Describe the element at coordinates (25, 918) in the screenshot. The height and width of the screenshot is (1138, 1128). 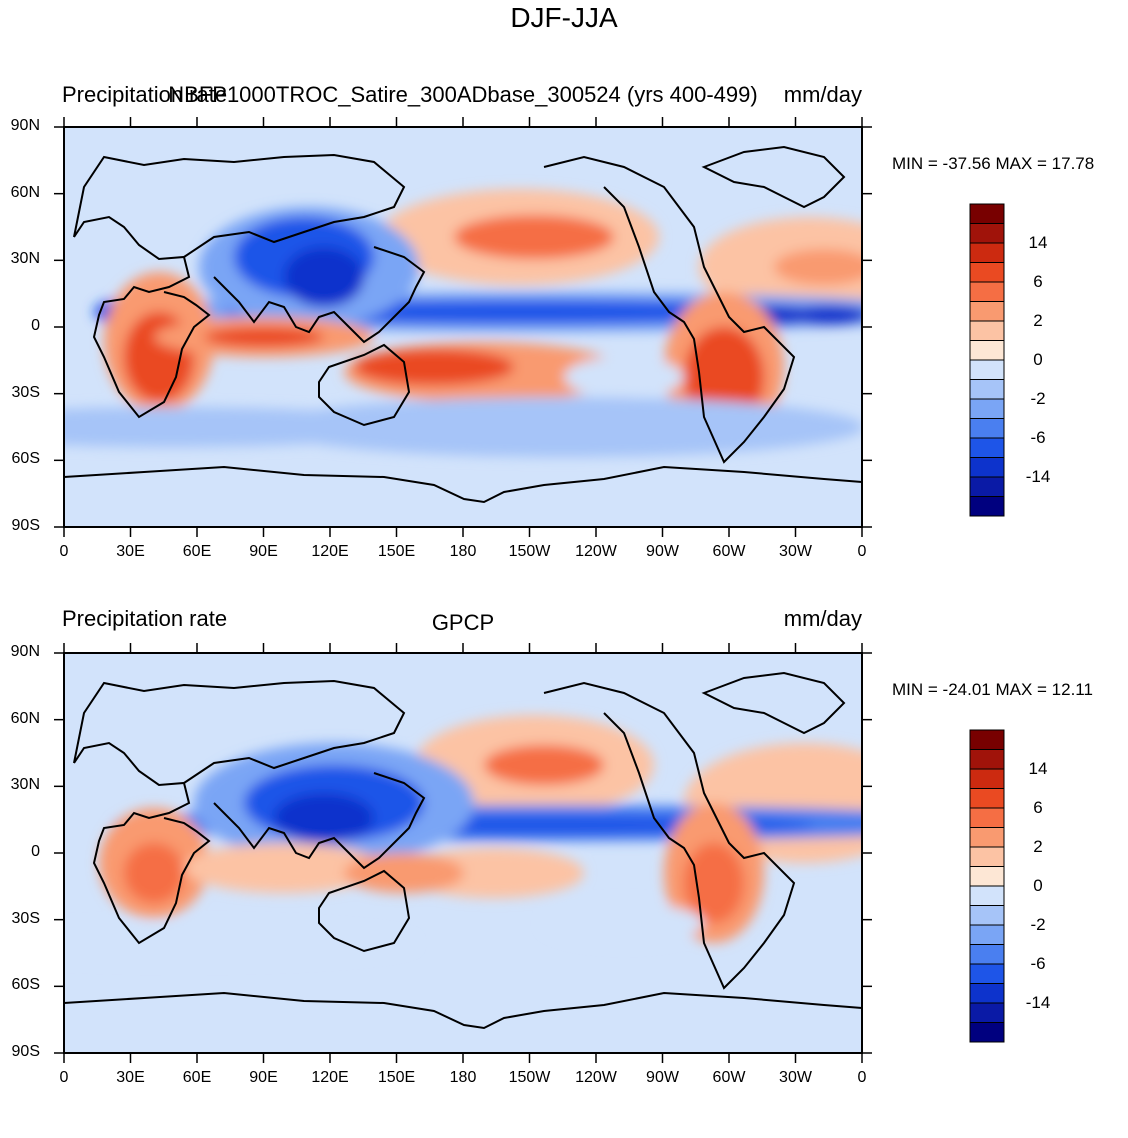
I see `y-tick-label: 30S` at that location.